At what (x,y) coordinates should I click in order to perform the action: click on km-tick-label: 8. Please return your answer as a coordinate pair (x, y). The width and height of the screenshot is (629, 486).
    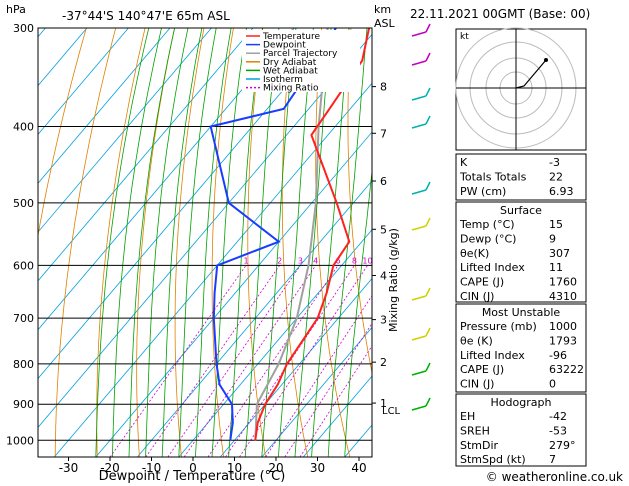
    Looking at the image, I should click on (383, 87).